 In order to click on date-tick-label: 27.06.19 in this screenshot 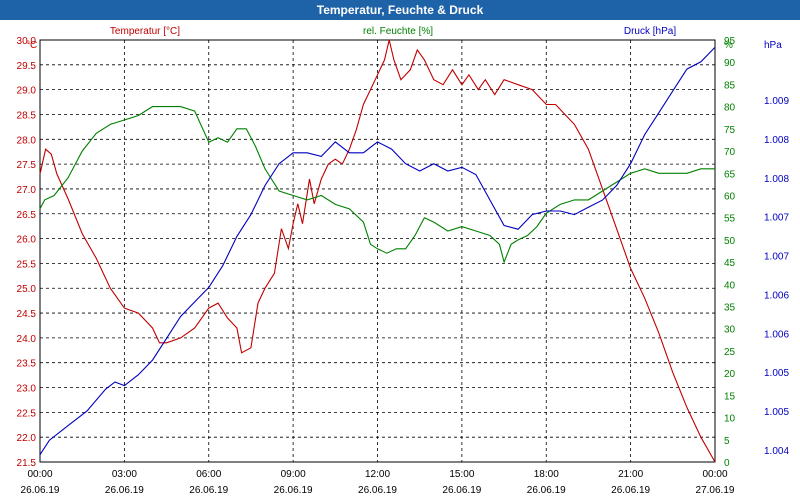, I will do `click(715, 490)`.